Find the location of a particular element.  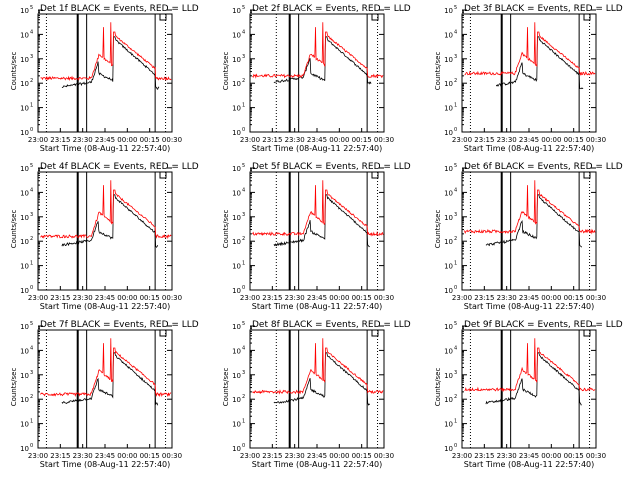

panel-title: Det 8f BLACK = Events, RED = LLD is located at coordinates (331, 325).